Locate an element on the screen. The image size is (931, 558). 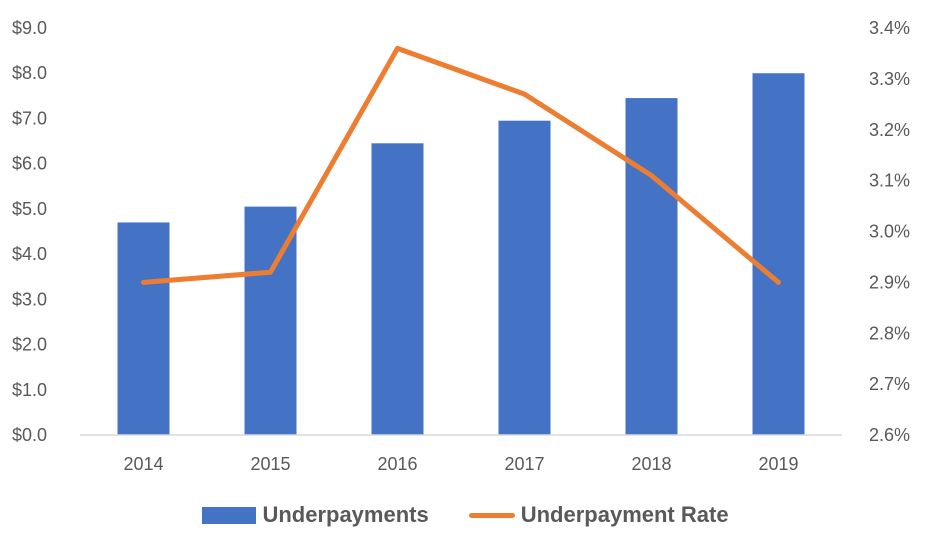
bar-2019 is located at coordinates (778, 254).